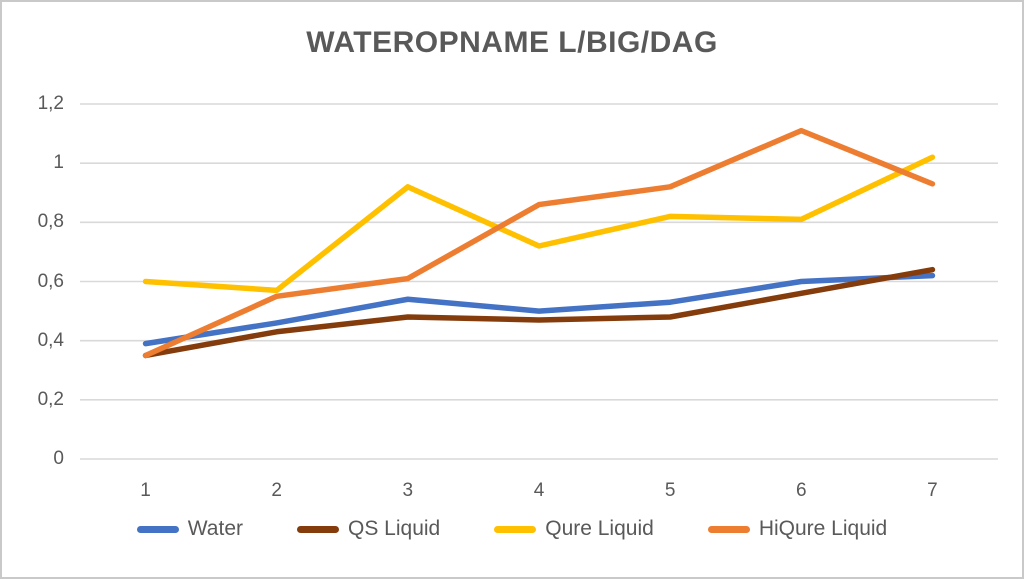 This screenshot has height=579, width=1024. I want to click on x-tick-label: 3, so click(408, 490).